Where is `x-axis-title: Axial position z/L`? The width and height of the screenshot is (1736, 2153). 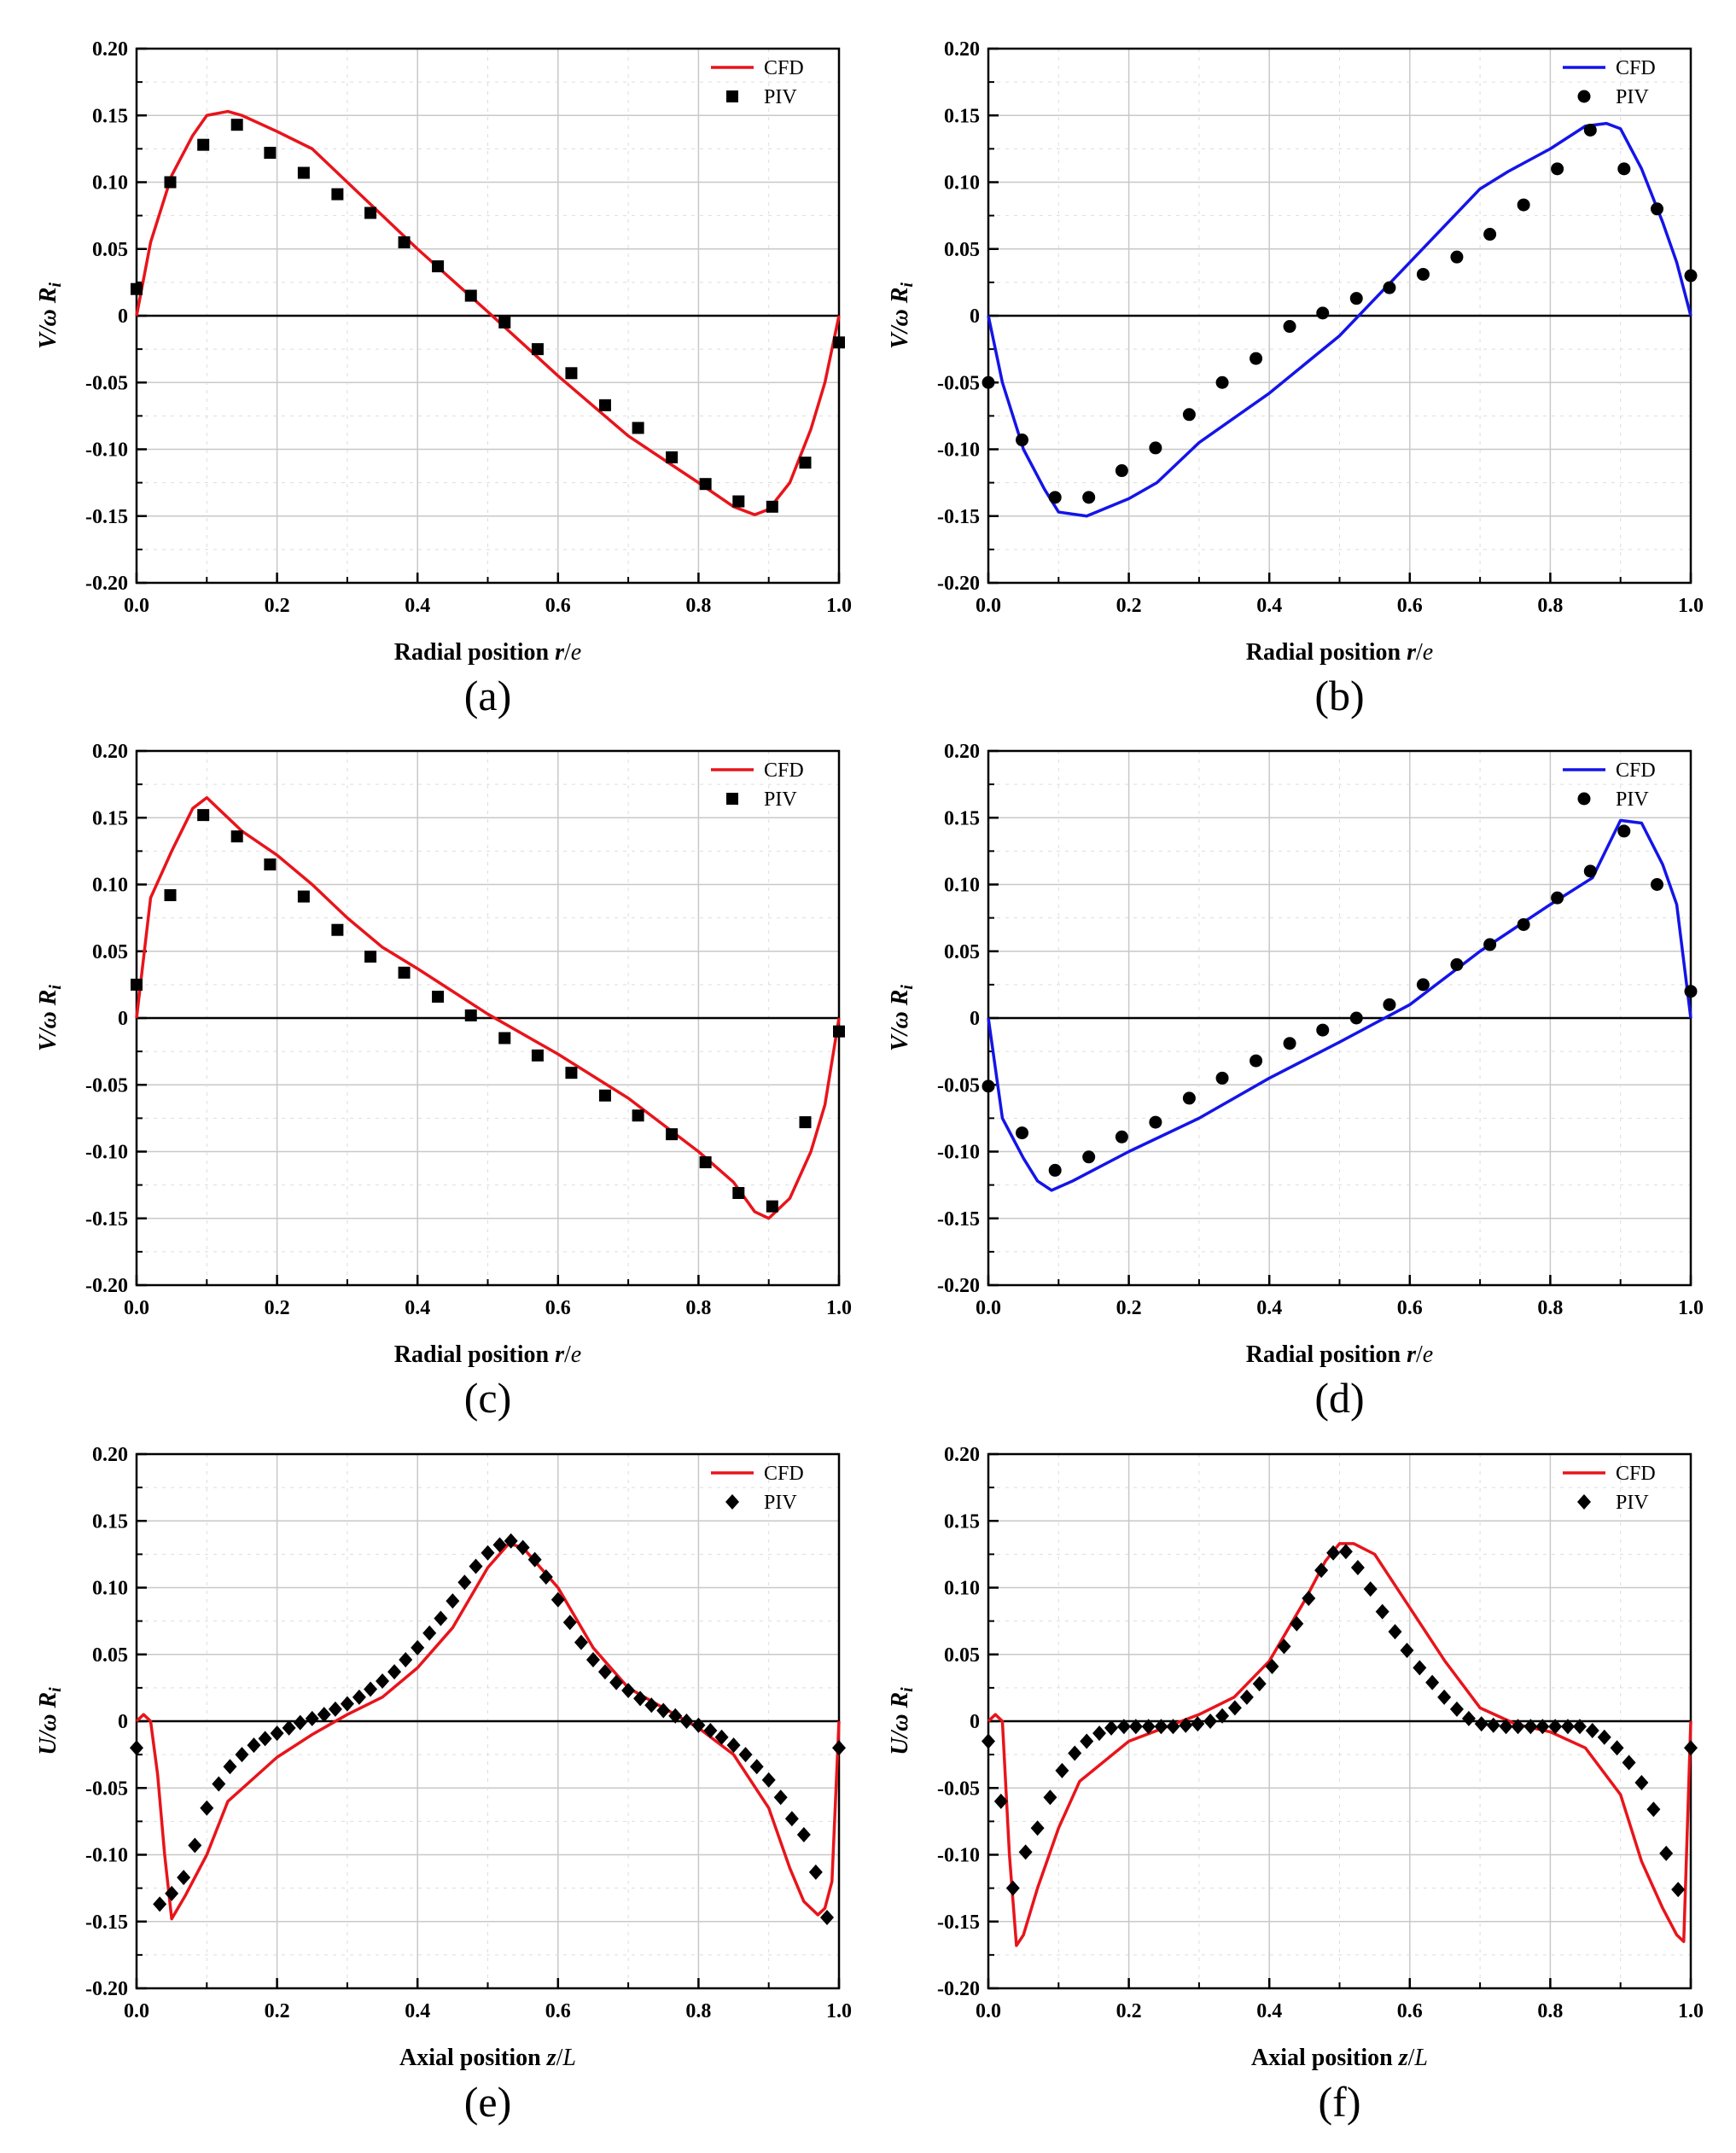 x-axis-title: Axial position z/L is located at coordinates (487, 2058).